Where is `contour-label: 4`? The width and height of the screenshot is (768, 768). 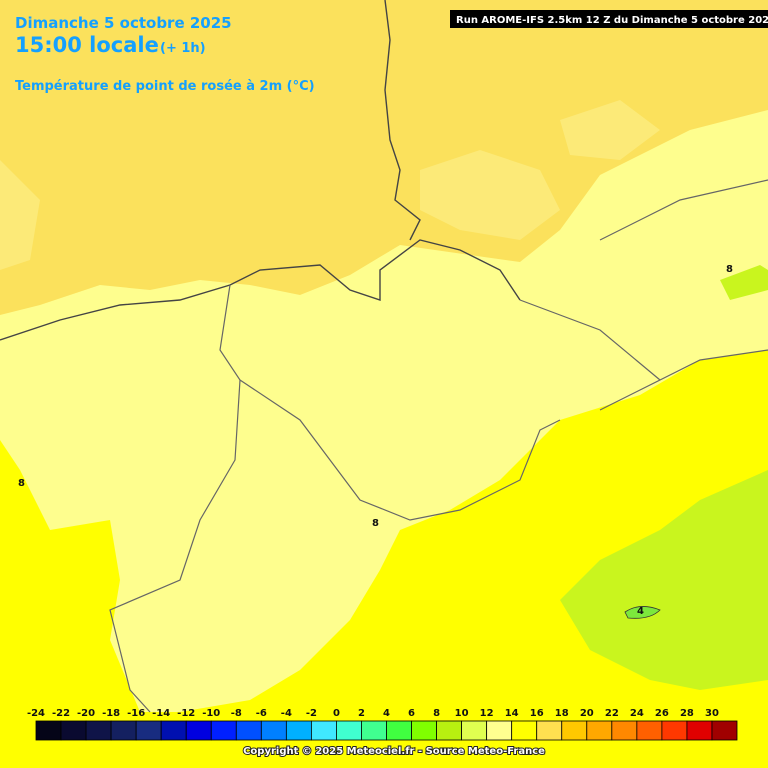 contour-label: 4 is located at coordinates (640, 611).